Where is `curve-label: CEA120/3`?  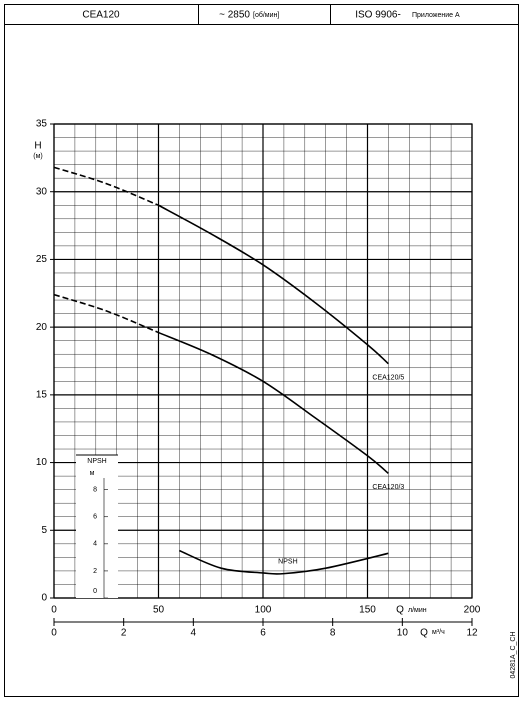 curve-label: CEA120/3 is located at coordinates (388, 487).